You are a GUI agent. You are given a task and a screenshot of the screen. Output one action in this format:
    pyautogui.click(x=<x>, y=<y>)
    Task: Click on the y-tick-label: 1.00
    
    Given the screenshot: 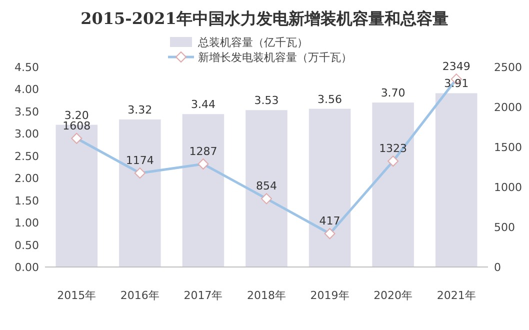 What is the action you would take?
    pyautogui.click(x=26, y=223)
    